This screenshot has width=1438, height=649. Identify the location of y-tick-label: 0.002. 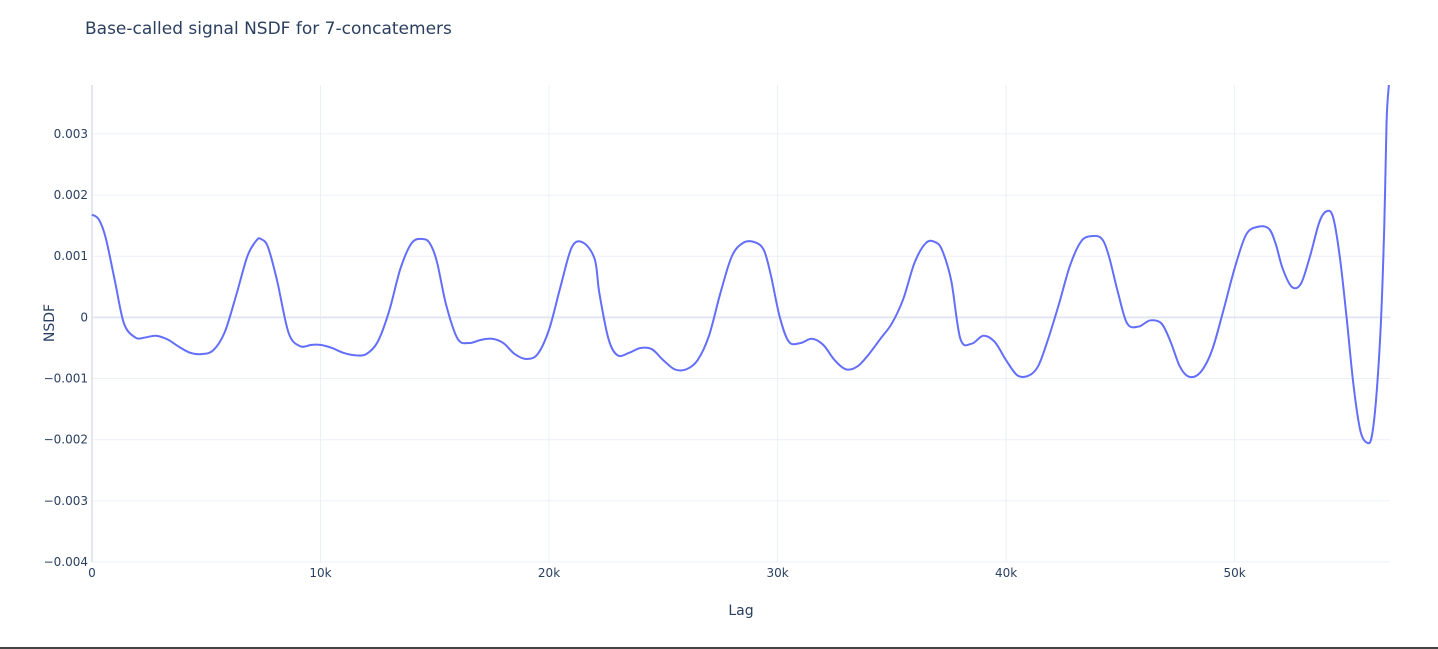
(71, 195).